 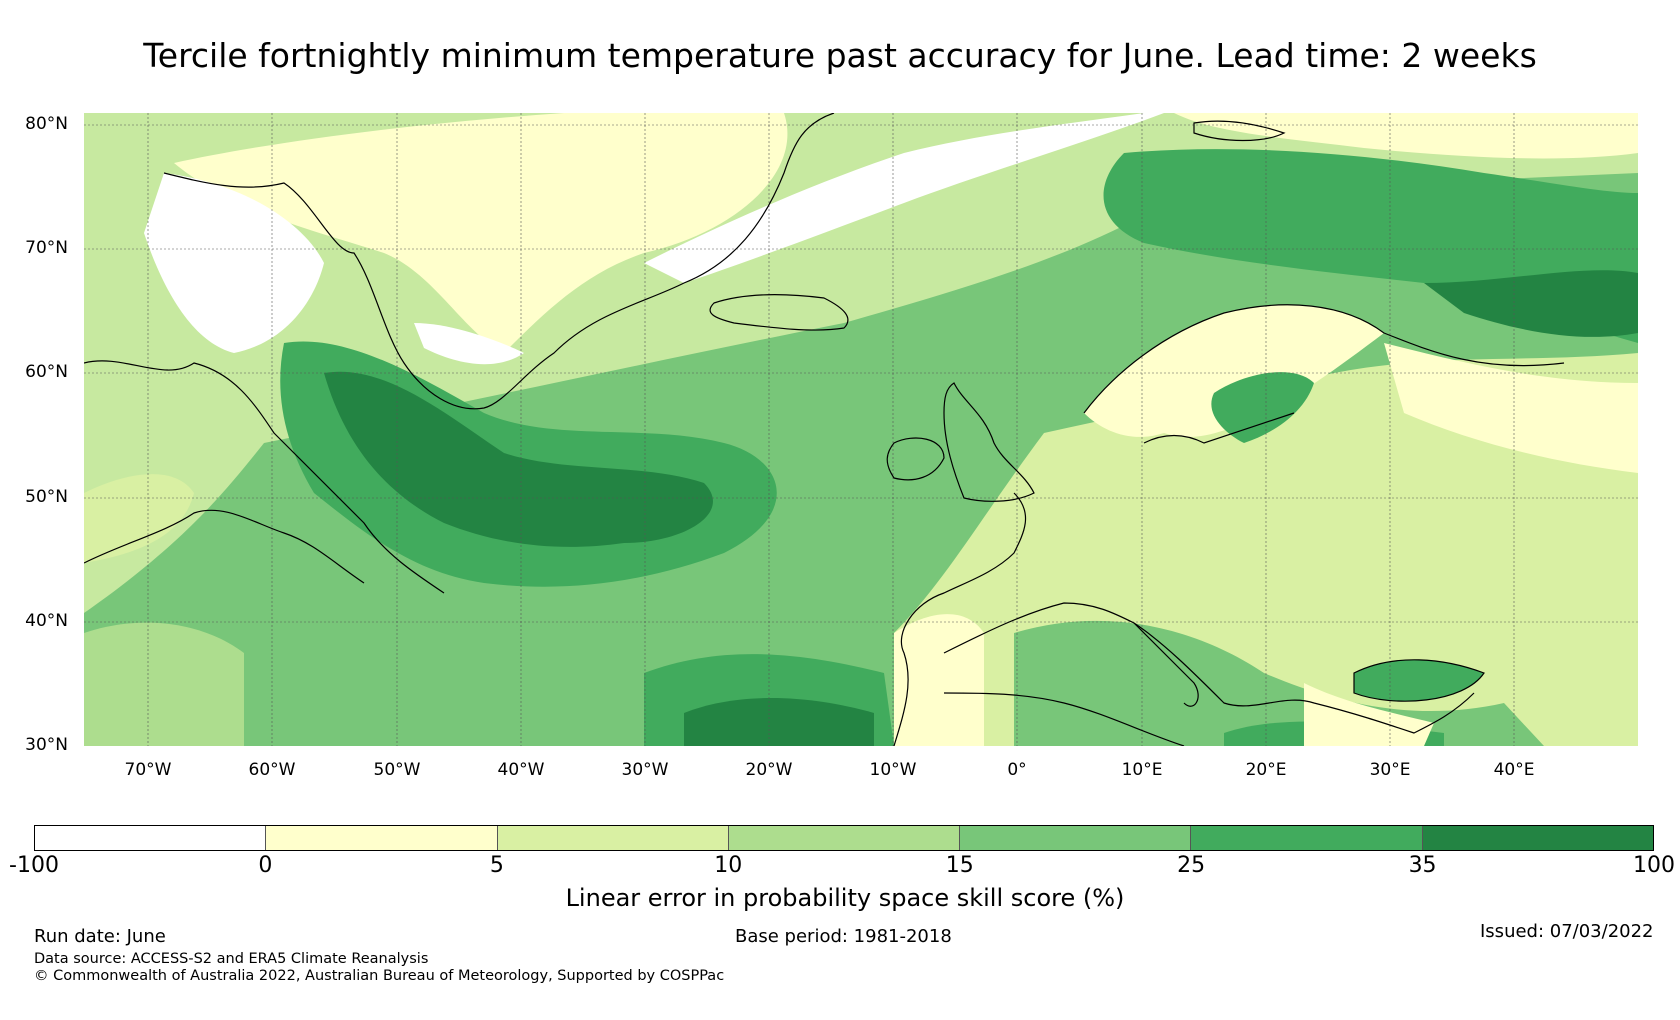 What do you see at coordinates (645, 770) in the screenshot?
I see `lon-label-30w: 30°W` at bounding box center [645, 770].